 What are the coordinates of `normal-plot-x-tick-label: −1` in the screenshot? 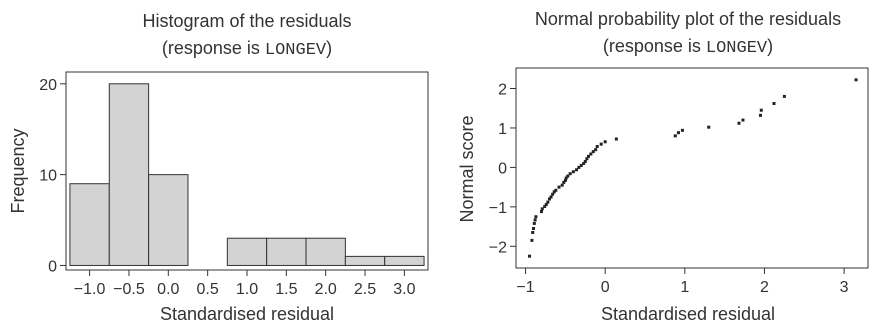 It's located at (525, 287).